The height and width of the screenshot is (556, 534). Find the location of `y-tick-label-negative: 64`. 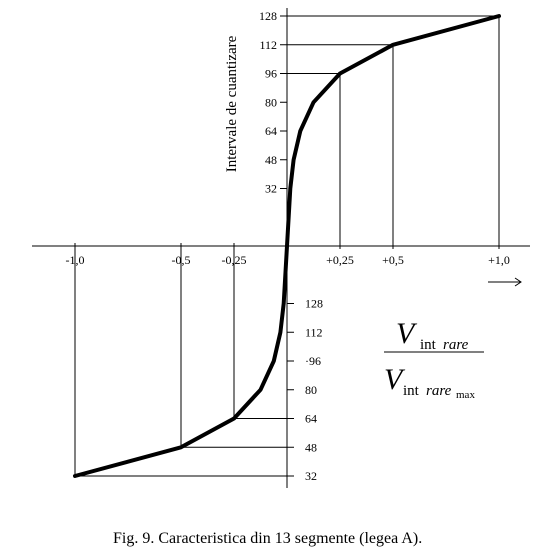

y-tick-label-negative: 64 is located at coordinates (311, 419).